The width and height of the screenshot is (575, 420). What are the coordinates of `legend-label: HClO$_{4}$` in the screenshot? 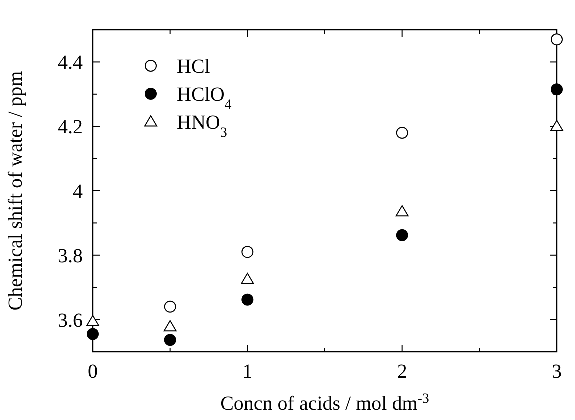 It's located at (204, 98).